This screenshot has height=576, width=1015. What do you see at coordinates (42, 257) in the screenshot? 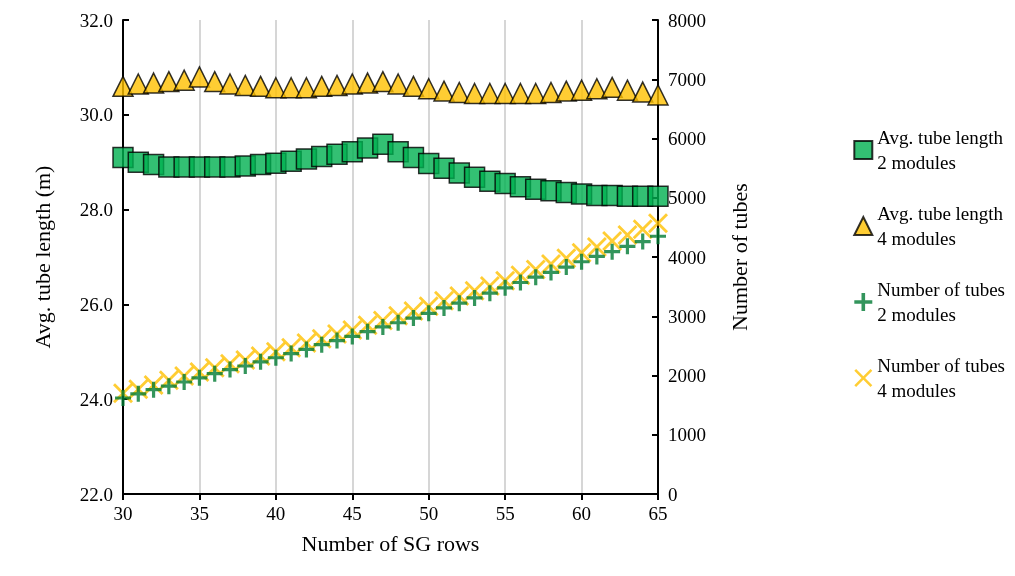
I see `y-axis-title: Avg. tube length (m)` at bounding box center [42, 257].